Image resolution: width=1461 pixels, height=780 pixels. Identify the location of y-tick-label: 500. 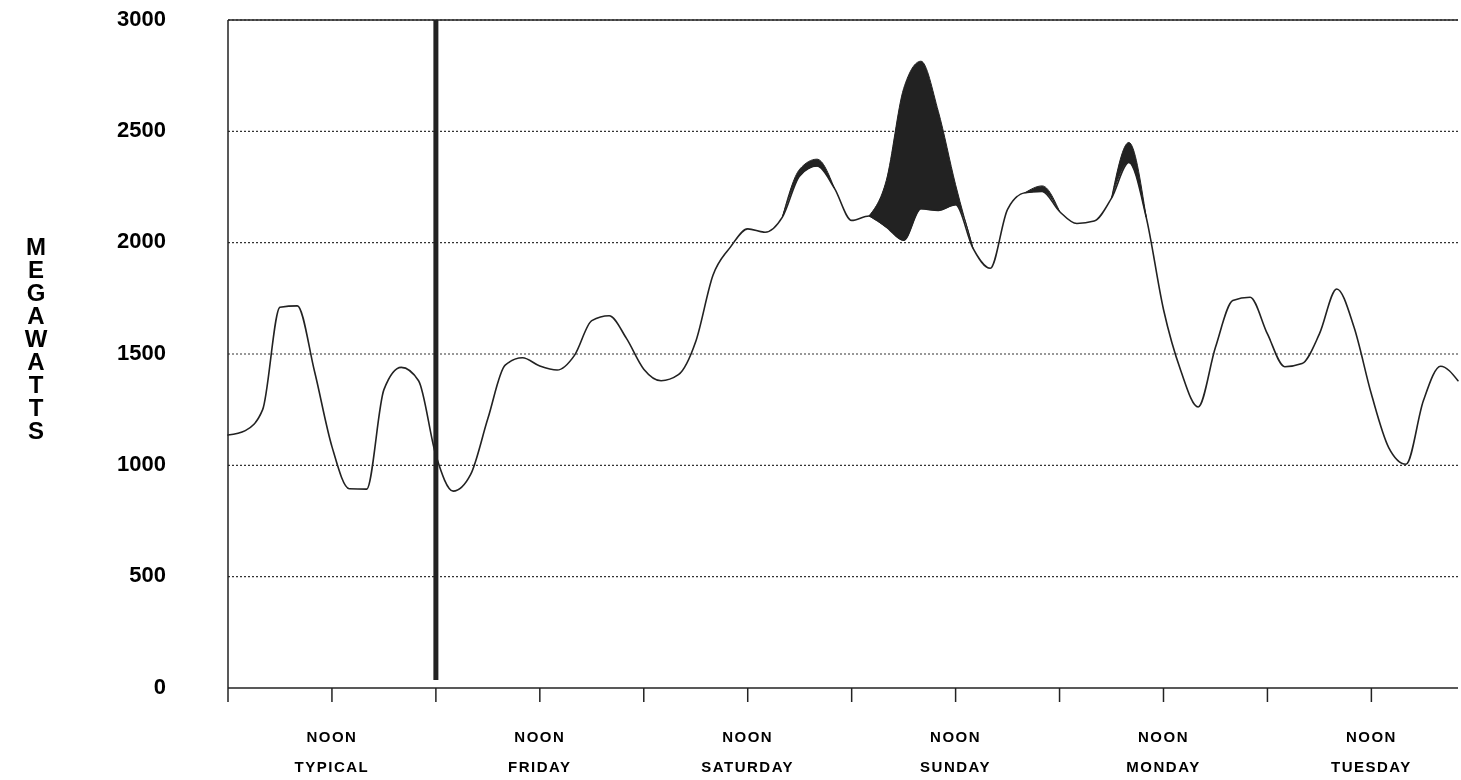
(147, 575).